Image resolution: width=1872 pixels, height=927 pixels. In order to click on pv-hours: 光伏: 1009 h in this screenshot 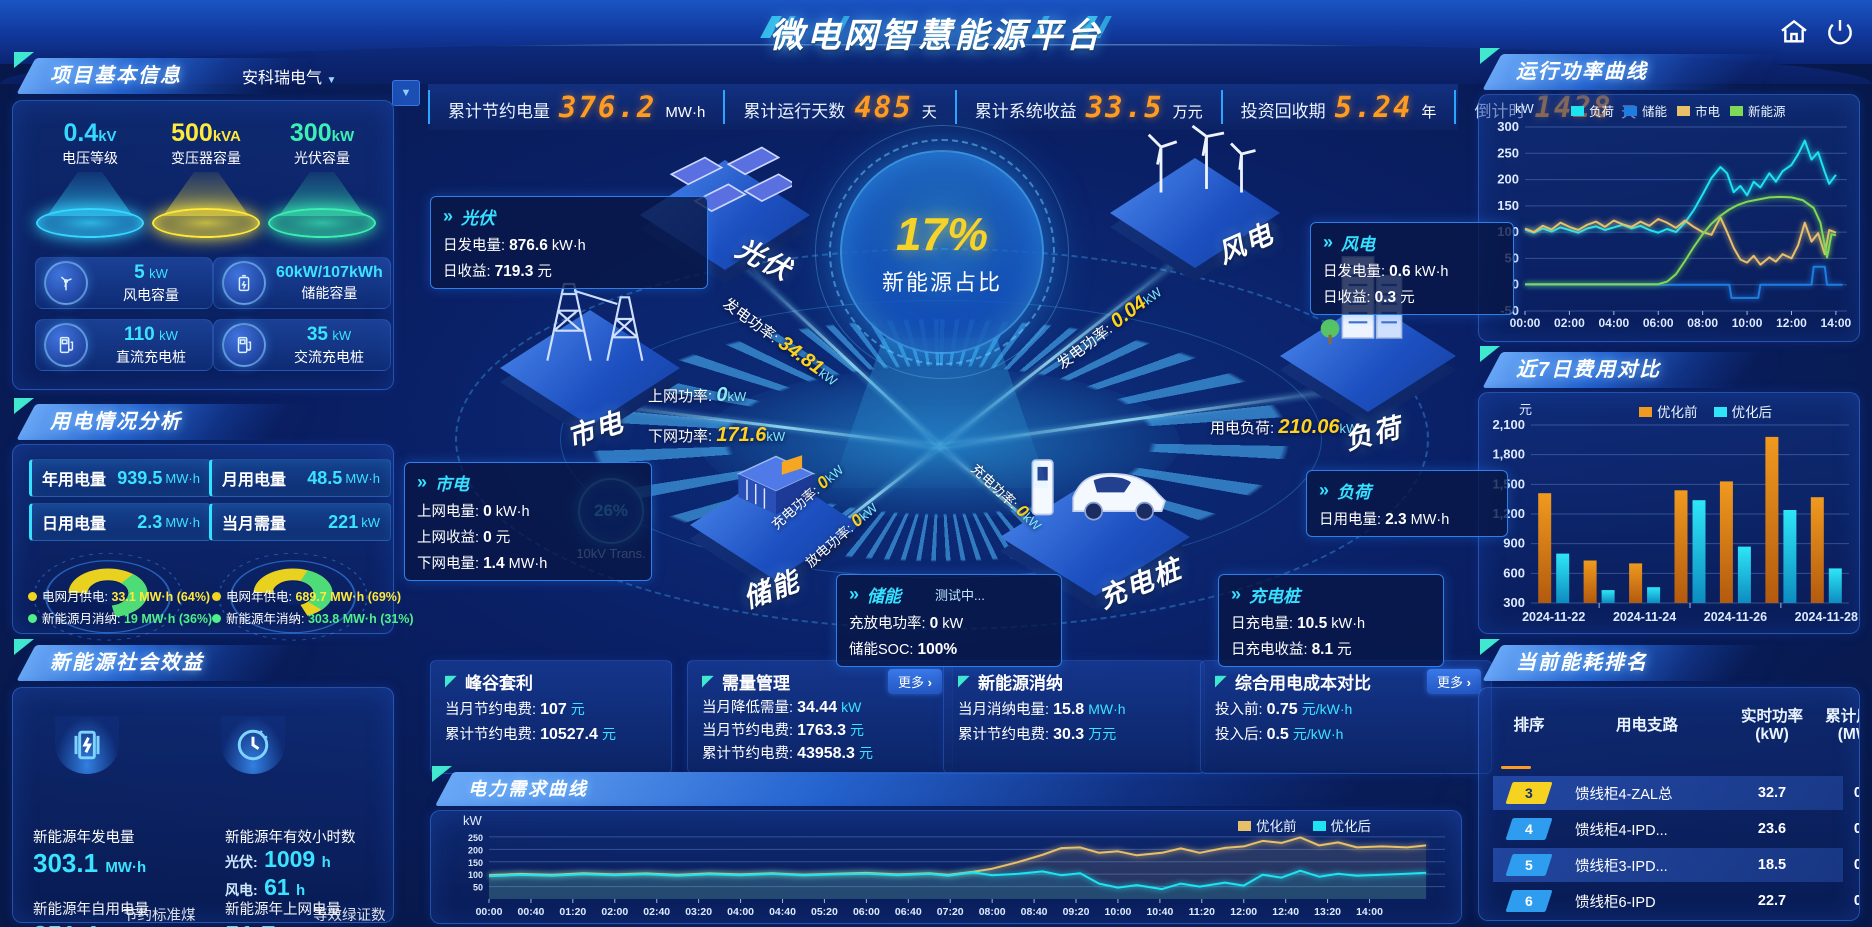, I will do `click(278, 859)`.